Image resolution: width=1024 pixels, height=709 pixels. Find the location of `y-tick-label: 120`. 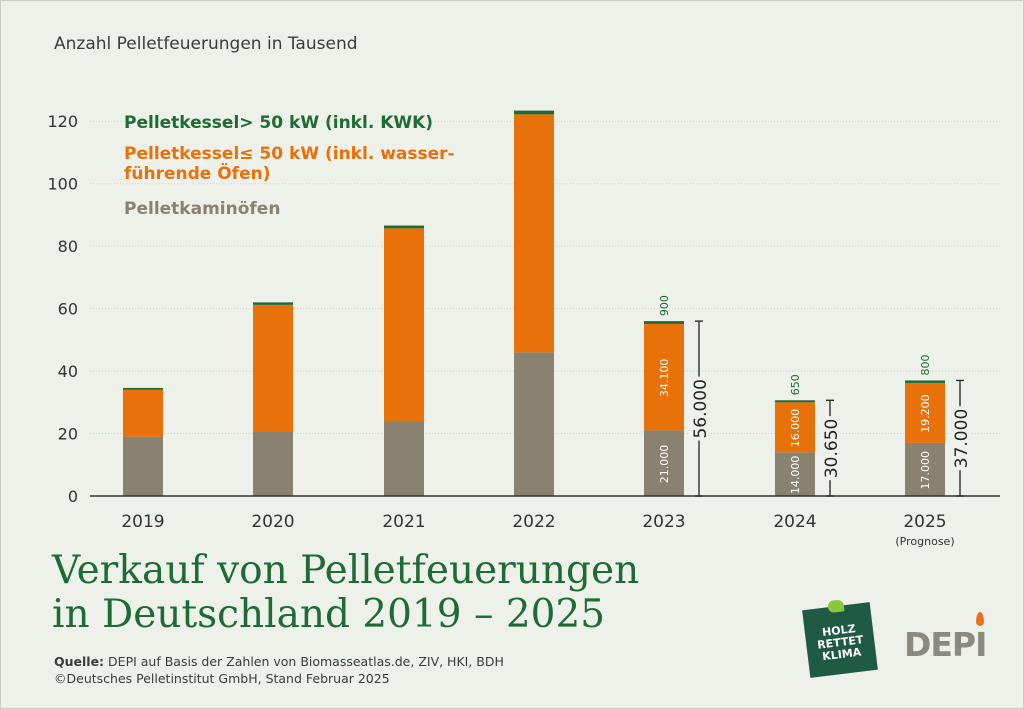

y-tick-label: 120 is located at coordinates (62, 121).